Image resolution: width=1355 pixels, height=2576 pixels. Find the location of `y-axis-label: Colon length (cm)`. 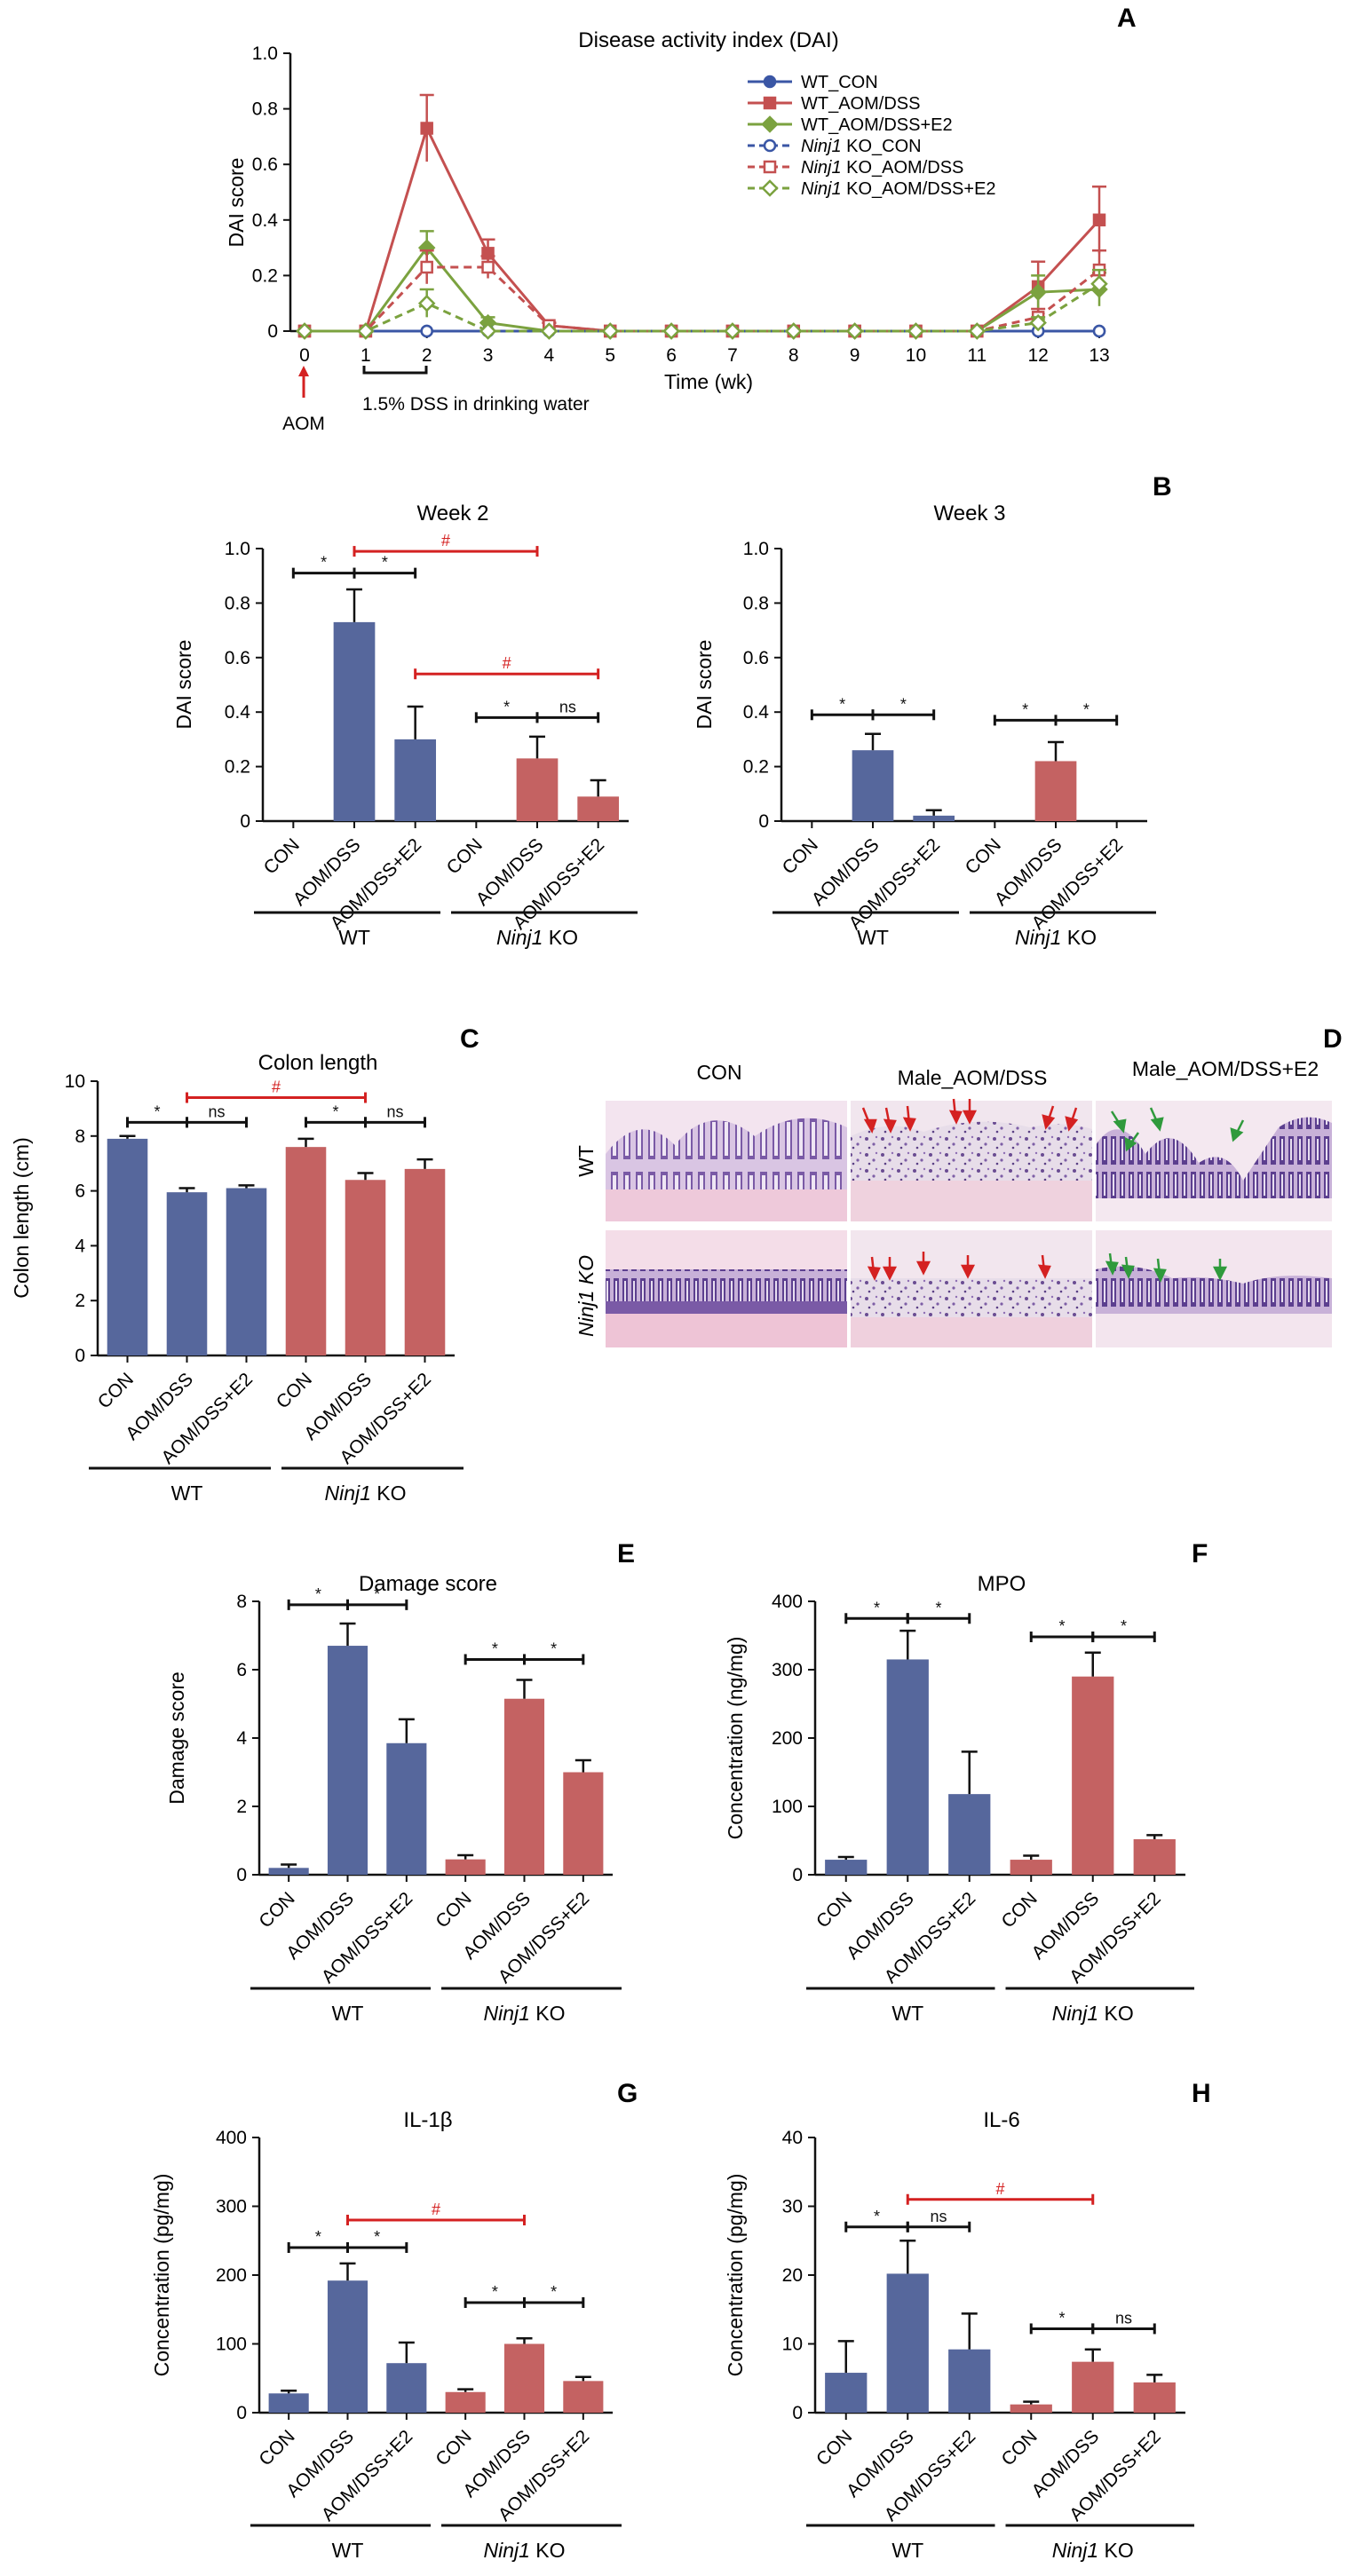

y-axis-label: Colon length (cm) is located at coordinates (21, 1218).